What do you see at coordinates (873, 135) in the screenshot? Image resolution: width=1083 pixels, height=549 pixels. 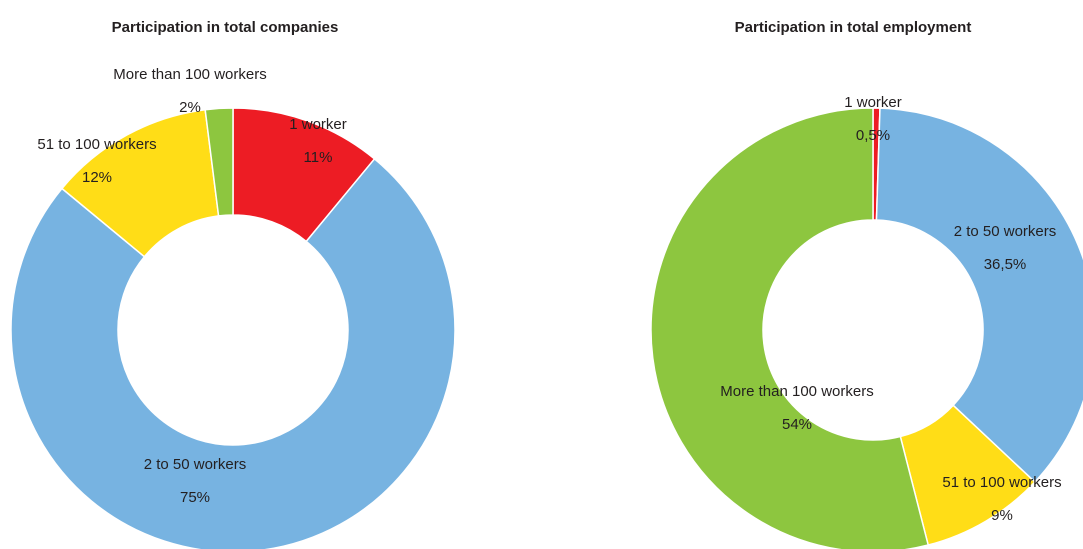 I see `slice-value-label: 0,5%` at bounding box center [873, 135].